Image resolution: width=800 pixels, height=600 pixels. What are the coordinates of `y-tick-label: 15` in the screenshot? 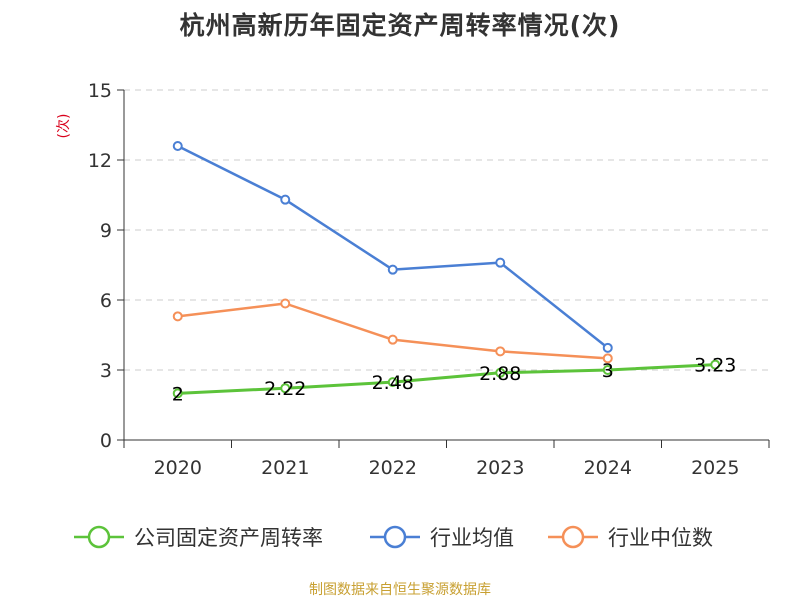 It's located at (100, 91).